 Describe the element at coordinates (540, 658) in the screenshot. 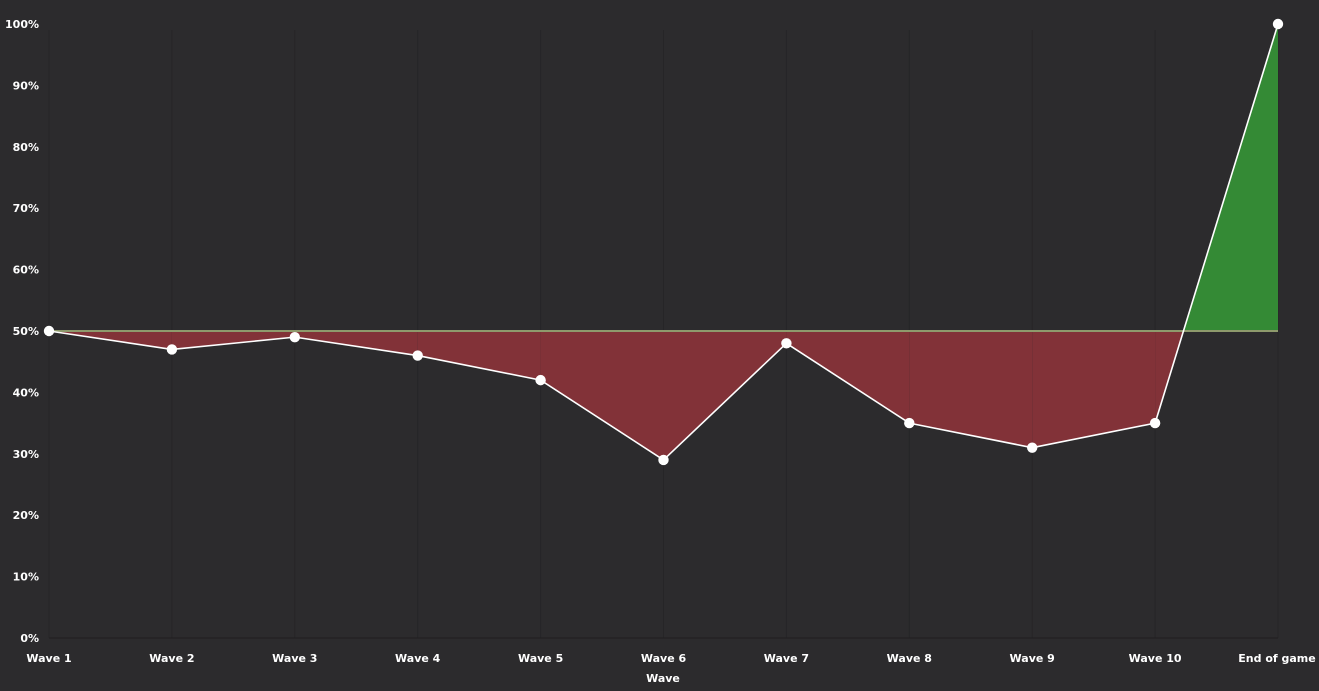

I see `x-tick-label: Wave 5` at that location.